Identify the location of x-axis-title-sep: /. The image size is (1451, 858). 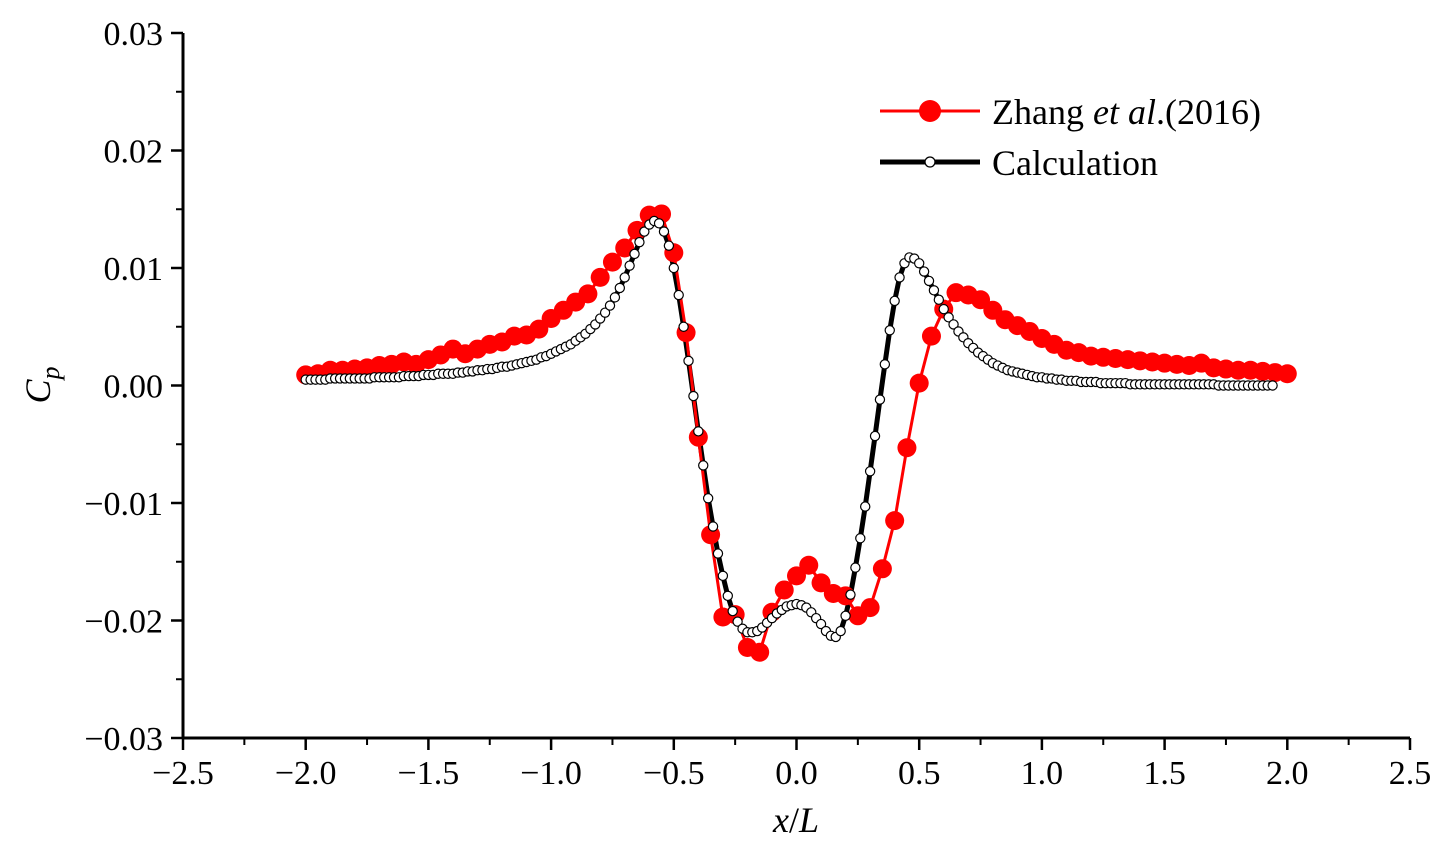
(794, 820).